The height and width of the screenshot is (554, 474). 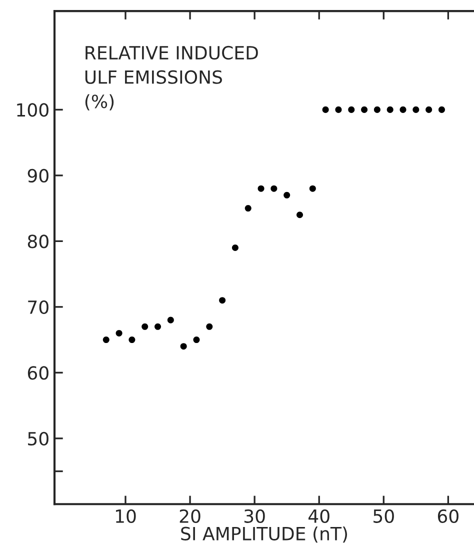 I want to click on y-tick-label: 80, so click(x=38, y=241).